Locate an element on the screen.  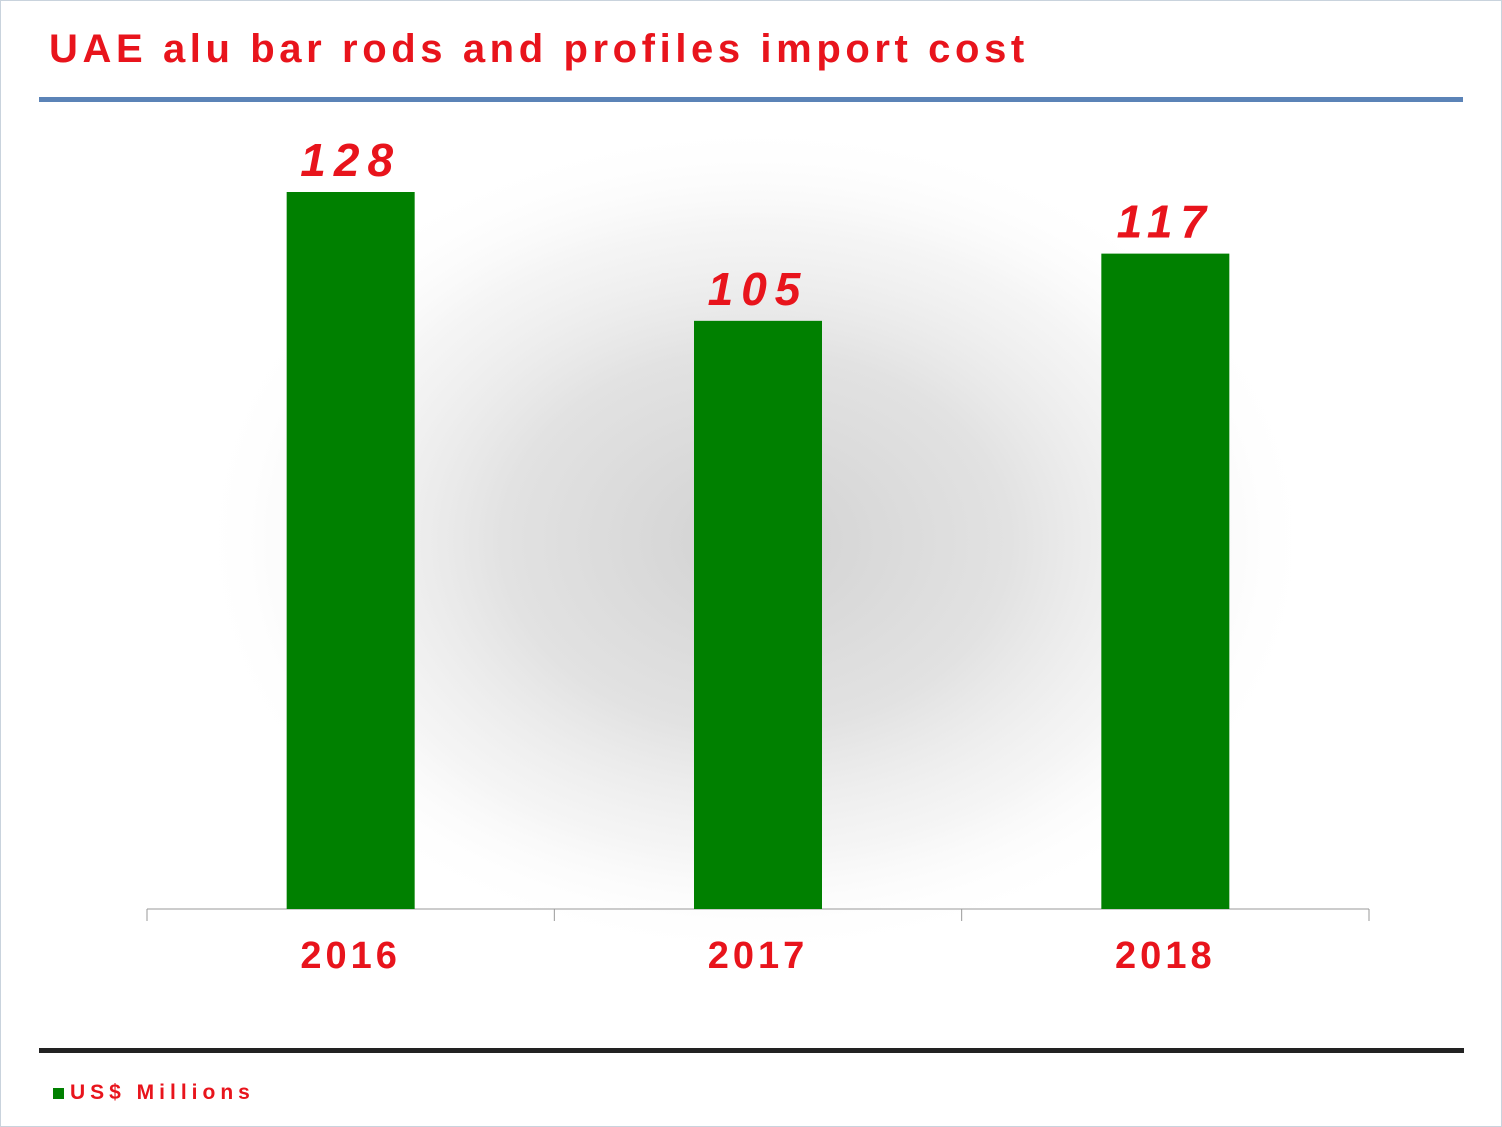
x-tick-label-2017: 2017 is located at coordinates (758, 956).